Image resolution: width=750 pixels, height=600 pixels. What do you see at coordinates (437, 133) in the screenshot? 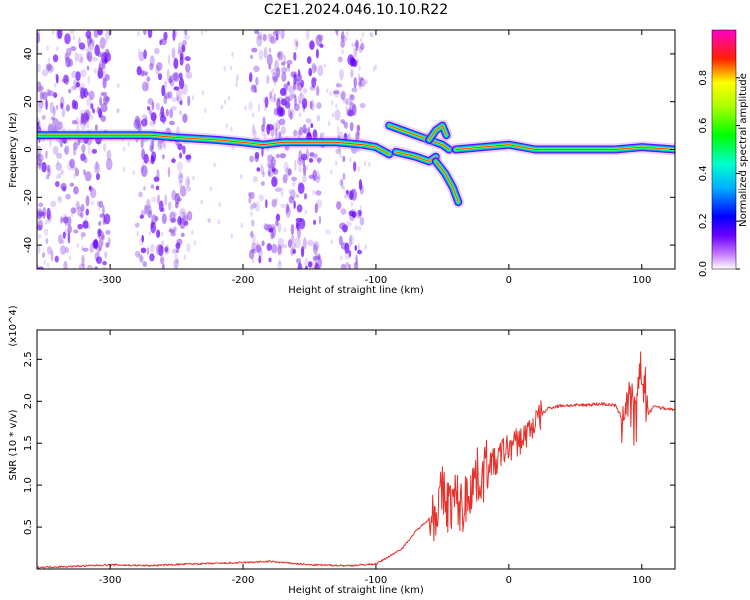
I see `spectrogram-ridge-rising-branch` at bounding box center [437, 133].